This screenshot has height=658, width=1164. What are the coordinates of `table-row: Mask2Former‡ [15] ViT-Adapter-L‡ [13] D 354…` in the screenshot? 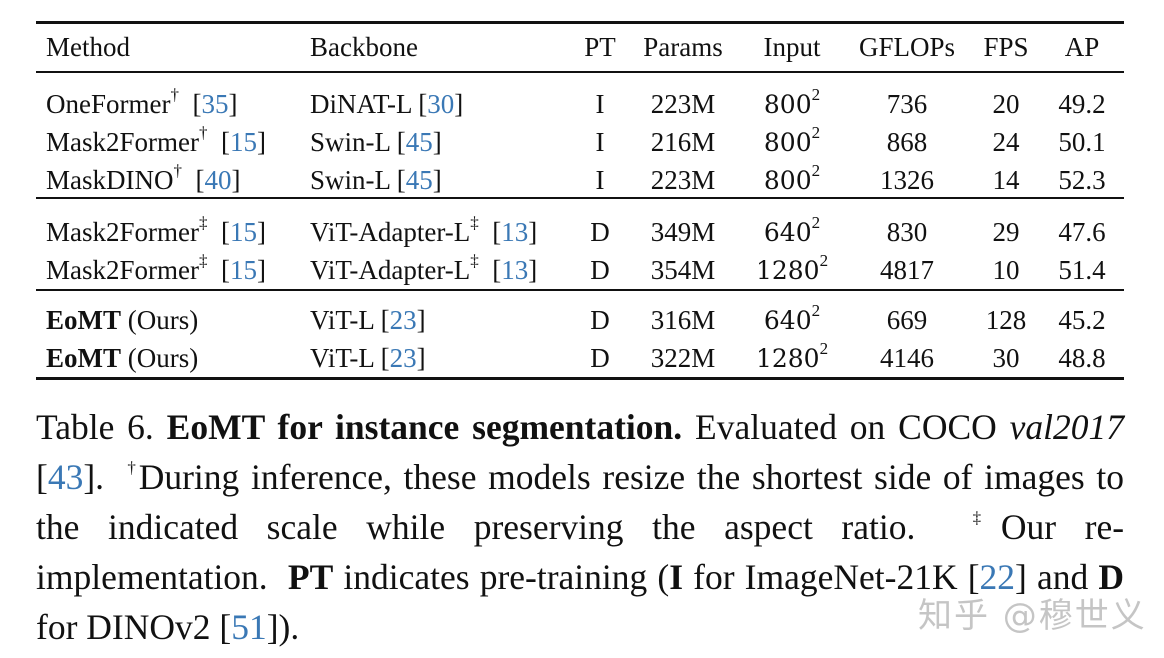 It's located at (582, 270).